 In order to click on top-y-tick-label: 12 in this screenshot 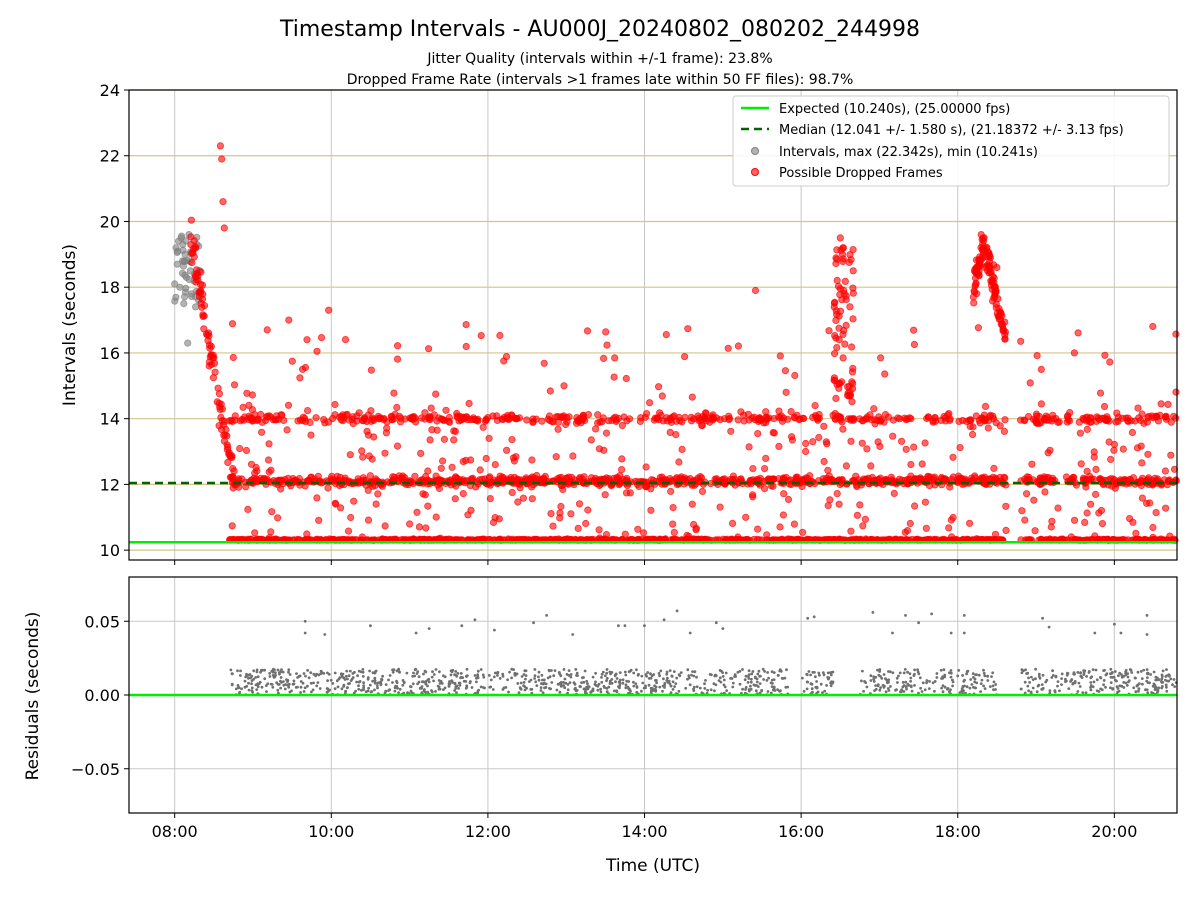, I will do `click(110, 484)`.